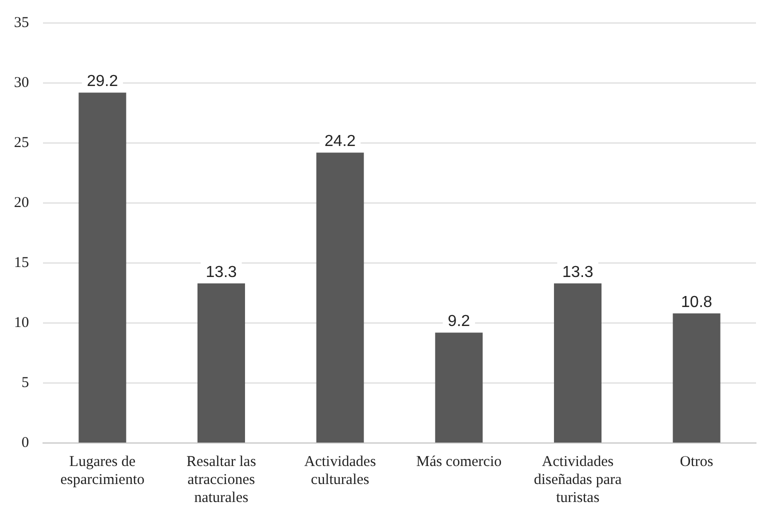 This screenshot has width=766, height=517. I want to click on x-tick-label: Actividades diseñadas para turistas, so click(578, 480).